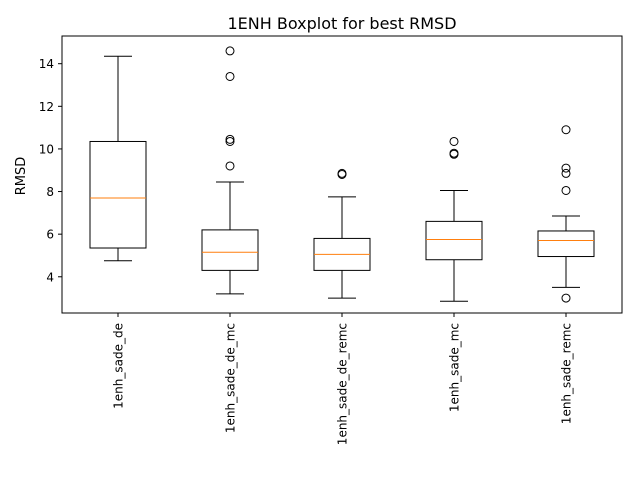 This screenshot has width=640, height=480. What do you see at coordinates (50, 192) in the screenshot?
I see `y-tick-label: 8` at bounding box center [50, 192].